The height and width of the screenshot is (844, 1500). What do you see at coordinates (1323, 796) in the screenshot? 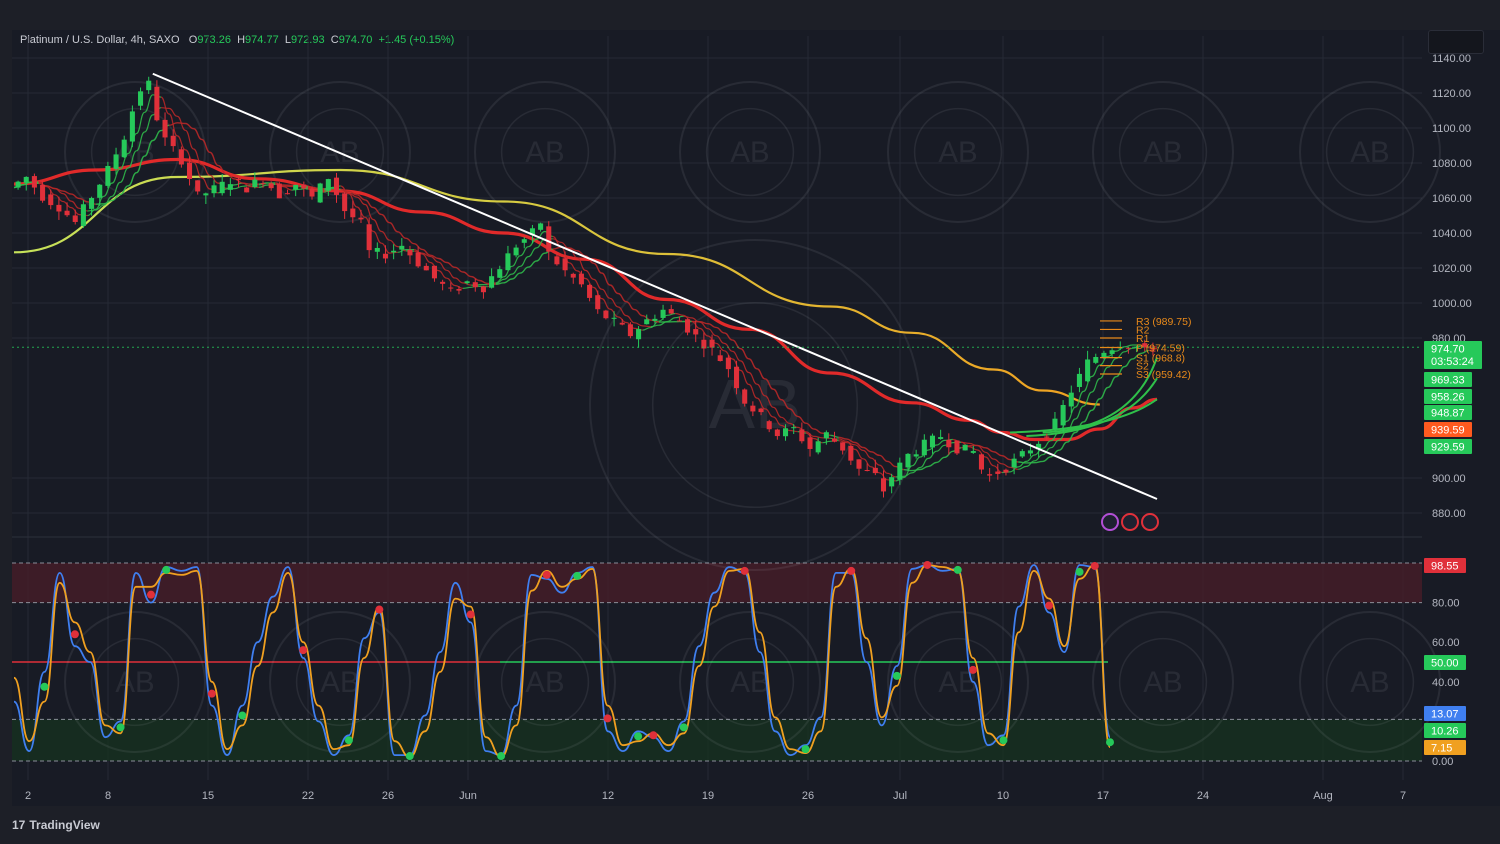
I see `time-tick-label: Aug` at bounding box center [1323, 796].